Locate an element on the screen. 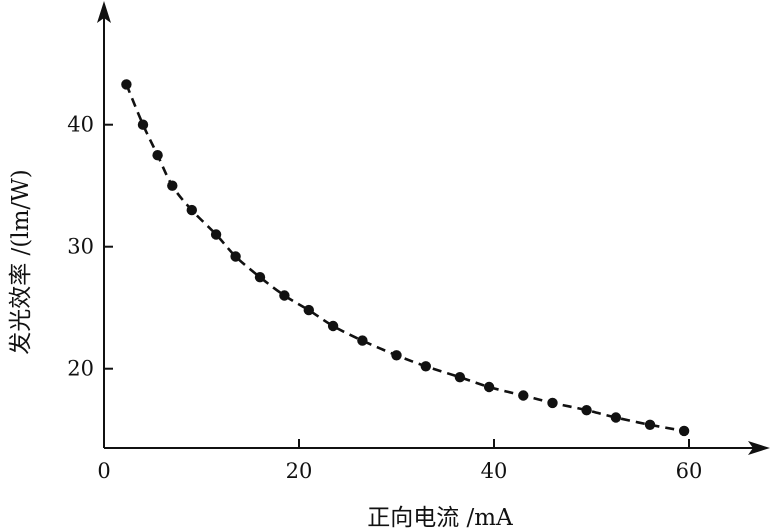 The width and height of the screenshot is (771, 530). x-ticks: 0 20 40 60 is located at coordinates (399, 461).